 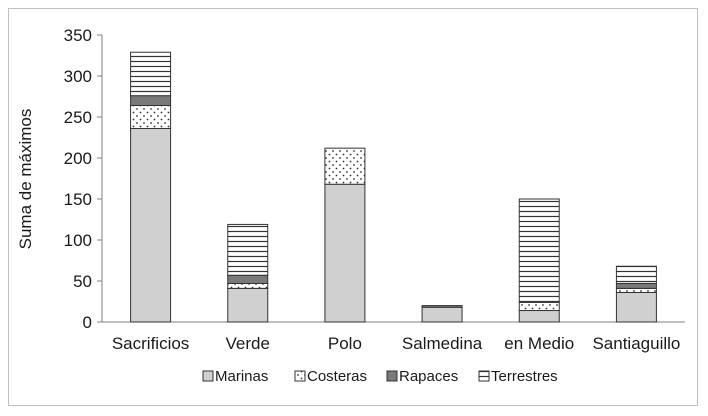 What do you see at coordinates (248, 305) in the screenshot?
I see `bar-segment-marinas-verde` at bounding box center [248, 305].